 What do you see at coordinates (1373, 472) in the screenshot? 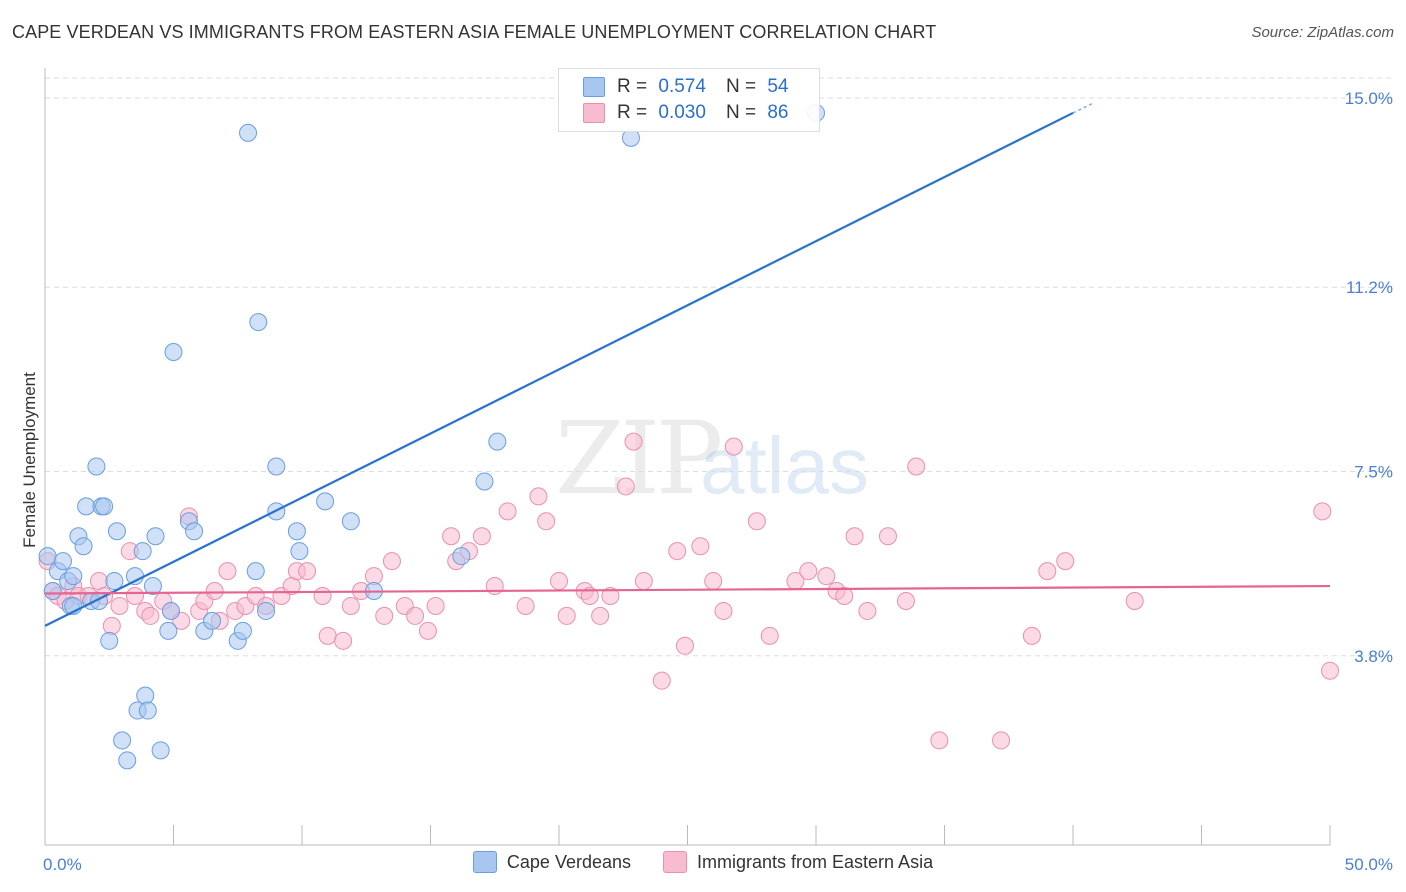
I see `y-tick-label: 7.5%` at bounding box center [1373, 472].